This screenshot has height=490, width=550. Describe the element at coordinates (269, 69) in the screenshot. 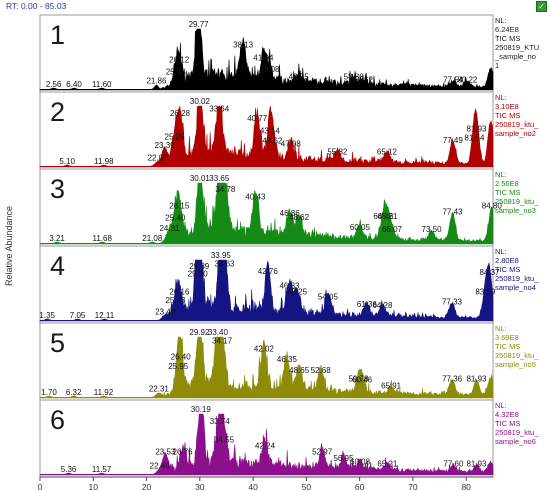

I see `peak-label: 43.08` at that location.